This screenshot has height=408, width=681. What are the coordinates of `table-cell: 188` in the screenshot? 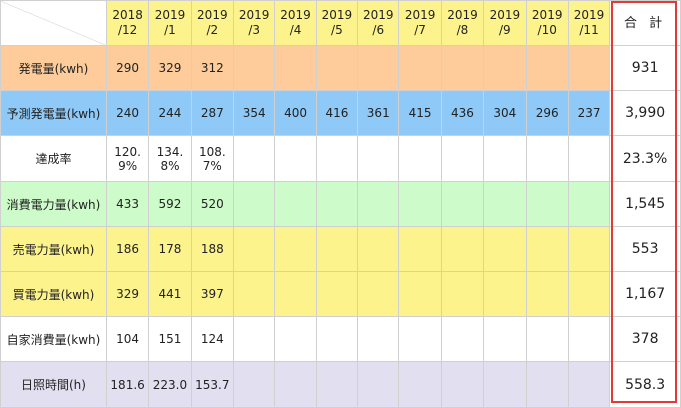 It's located at (212, 249).